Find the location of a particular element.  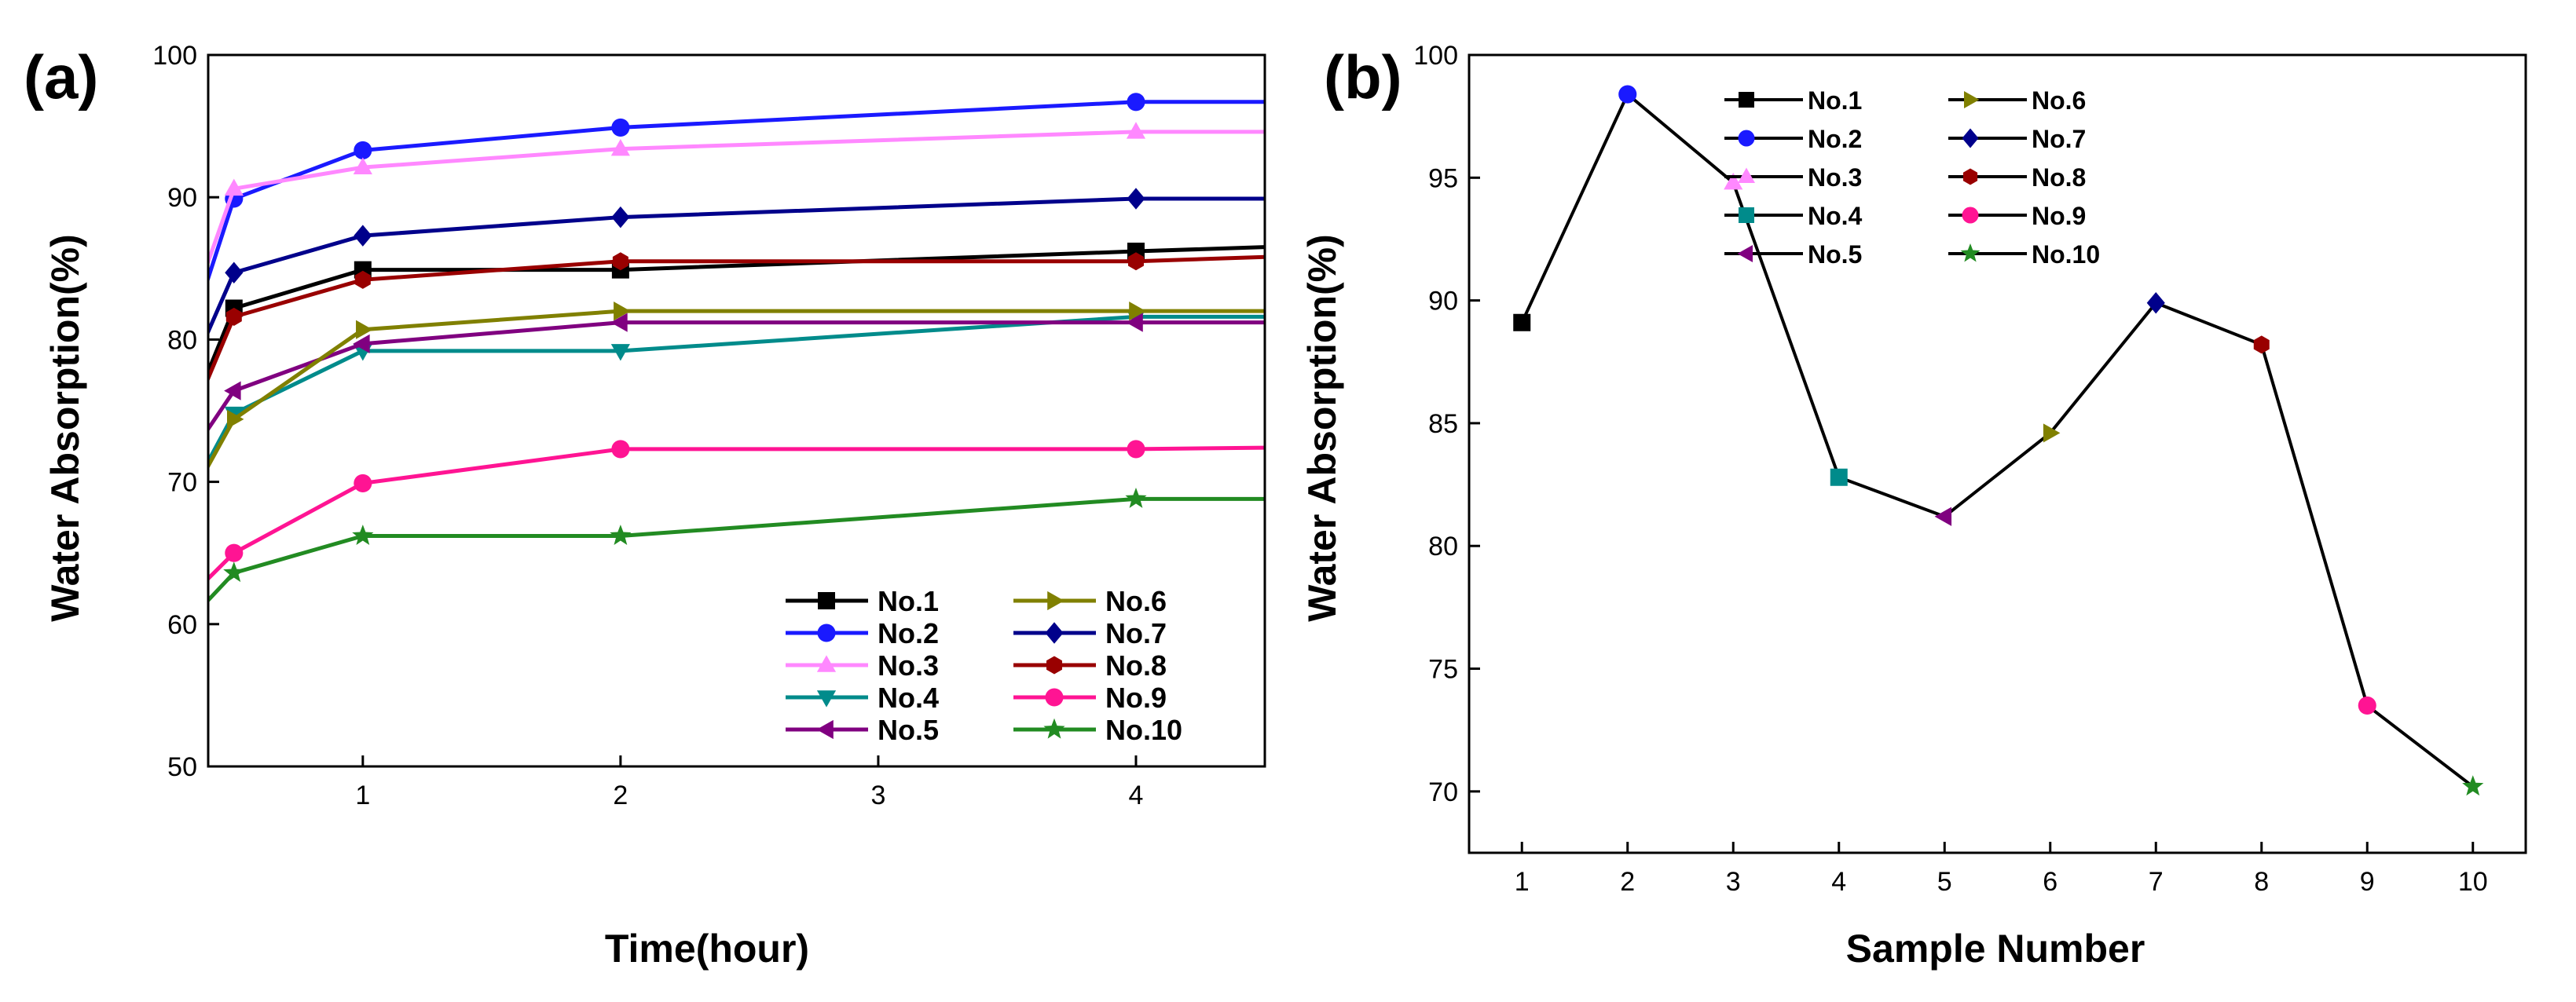

legend-item-no-2: No.2 is located at coordinates (862, 633).